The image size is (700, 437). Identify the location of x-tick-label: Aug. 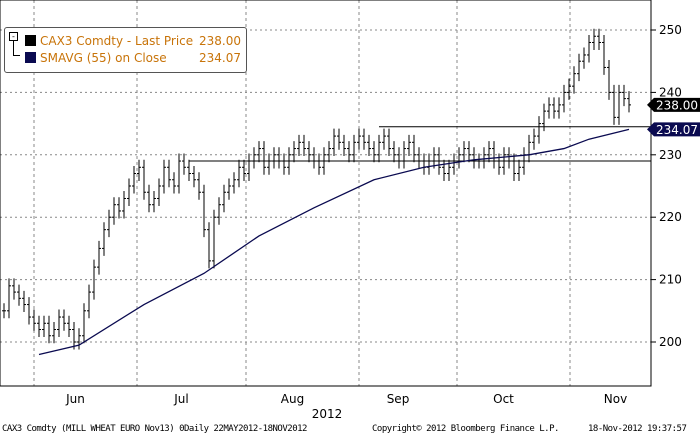
(292, 399).